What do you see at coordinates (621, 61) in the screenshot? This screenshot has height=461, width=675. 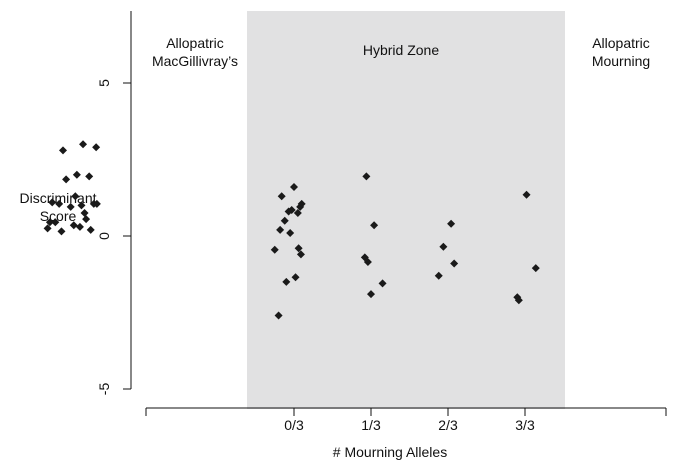 I see `region-label-allopatric-mourning-line-2: Mourning` at bounding box center [621, 61].